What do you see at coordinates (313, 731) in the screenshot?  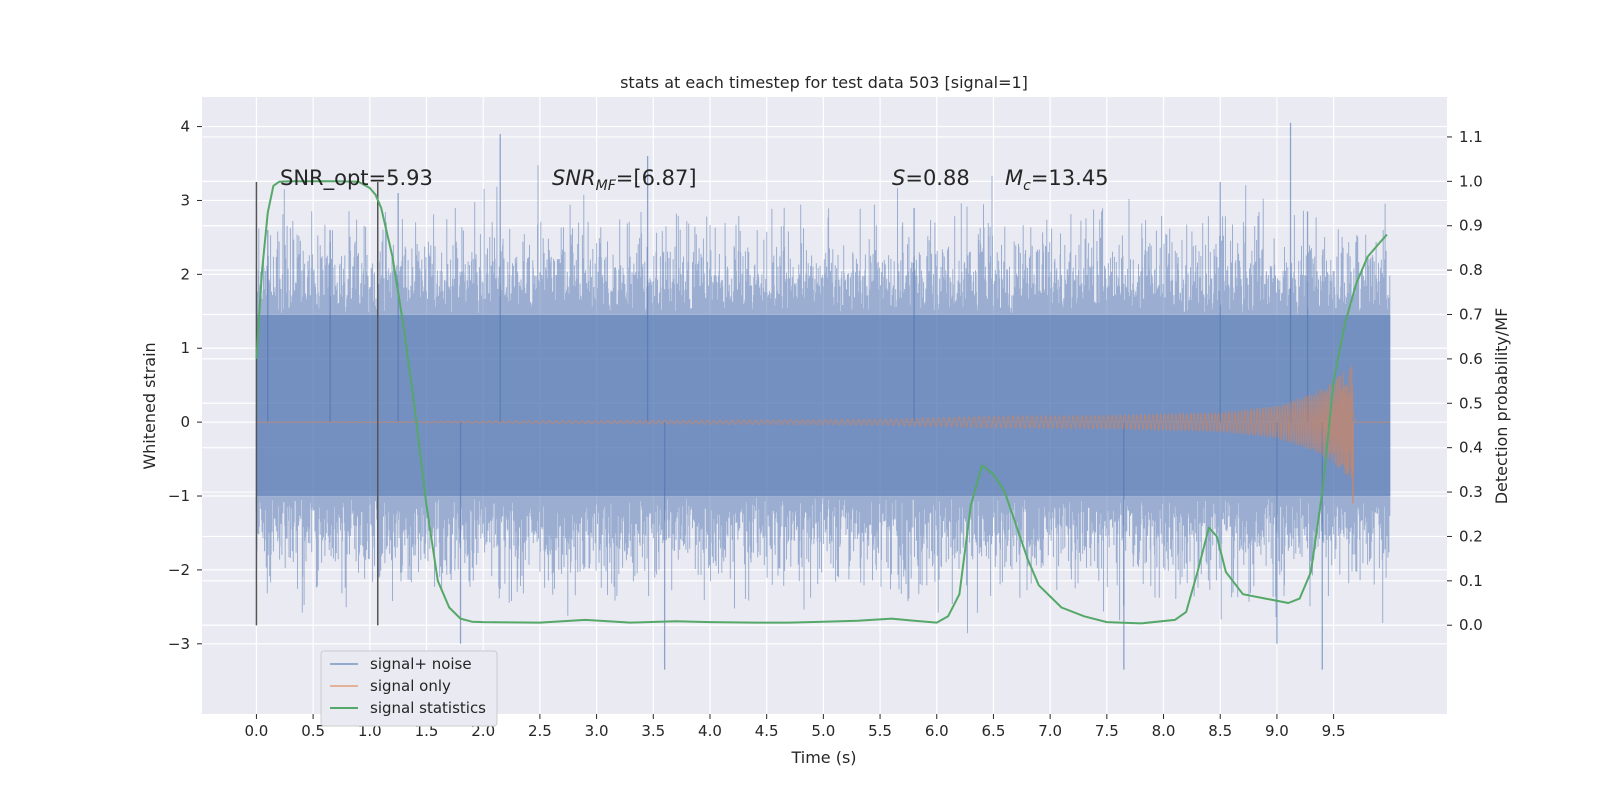 I see `x-tick-label: 0.5` at bounding box center [313, 731].